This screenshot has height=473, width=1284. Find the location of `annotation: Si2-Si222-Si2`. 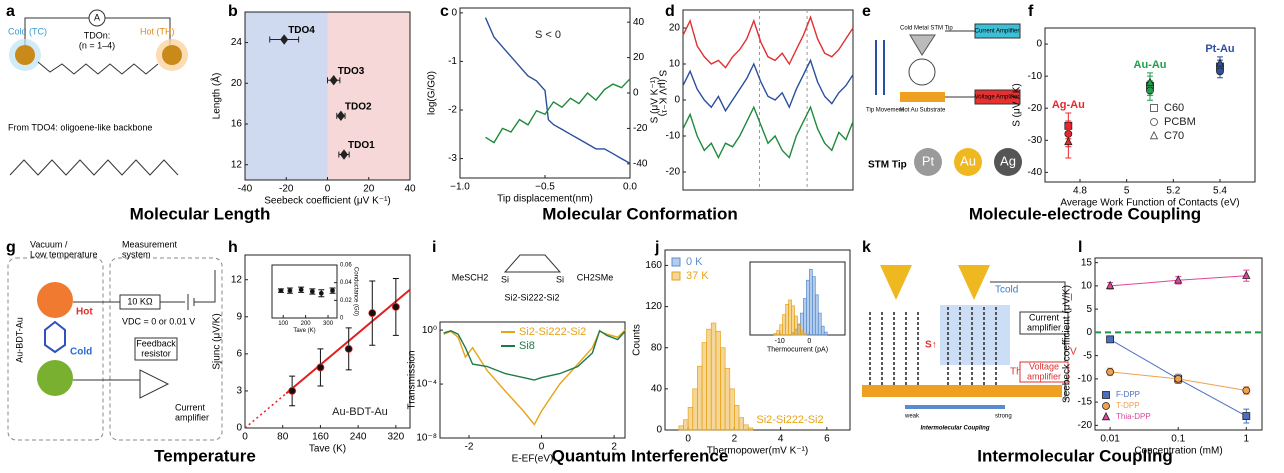

annotation: Si2-Si222-Si2 is located at coordinates (789, 420).